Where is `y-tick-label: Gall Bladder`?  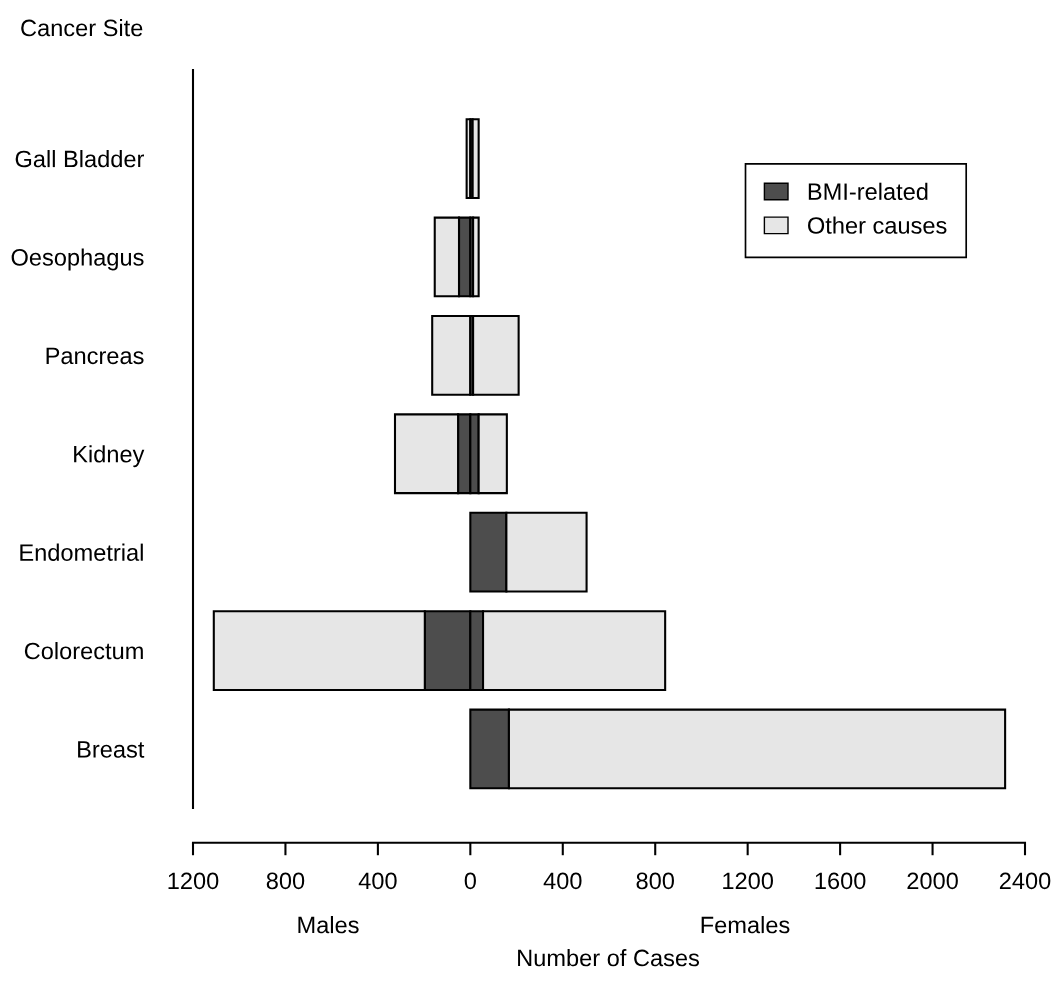 y-tick-label: Gall Bladder is located at coordinates (79, 159).